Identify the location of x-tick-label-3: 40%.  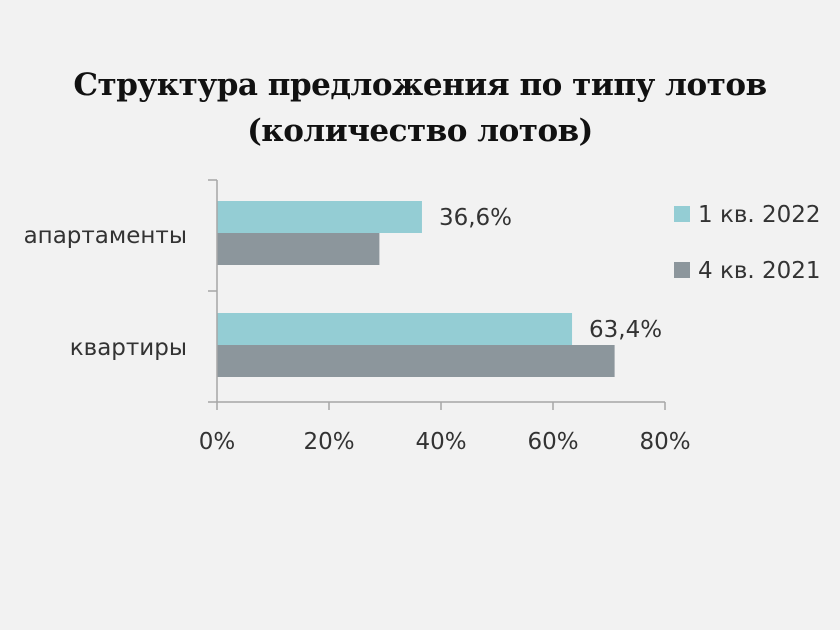
(440, 442).